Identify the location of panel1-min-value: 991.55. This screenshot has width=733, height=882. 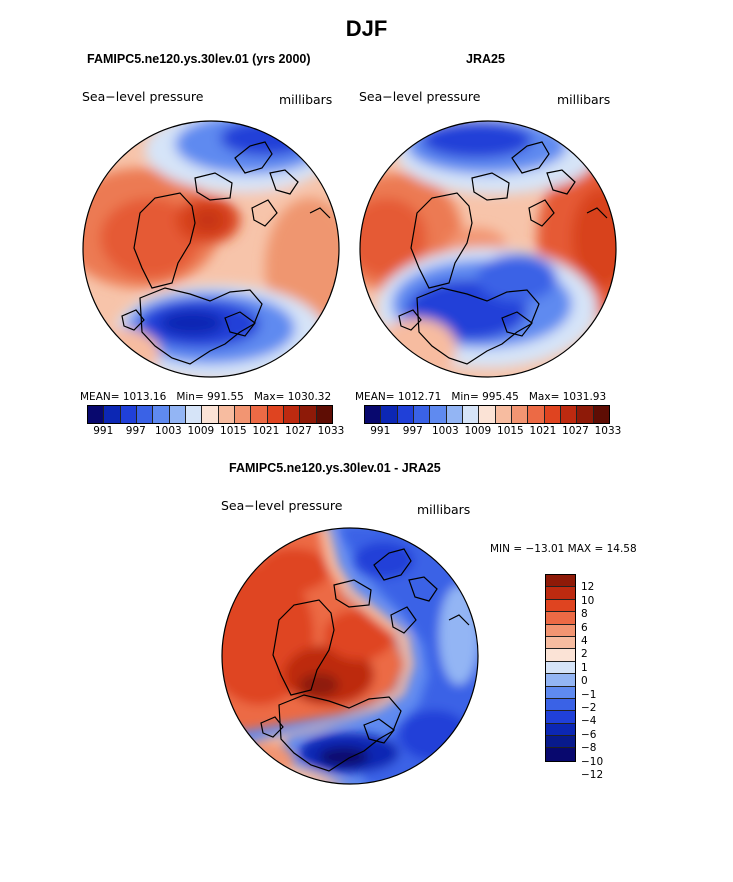
(225, 397).